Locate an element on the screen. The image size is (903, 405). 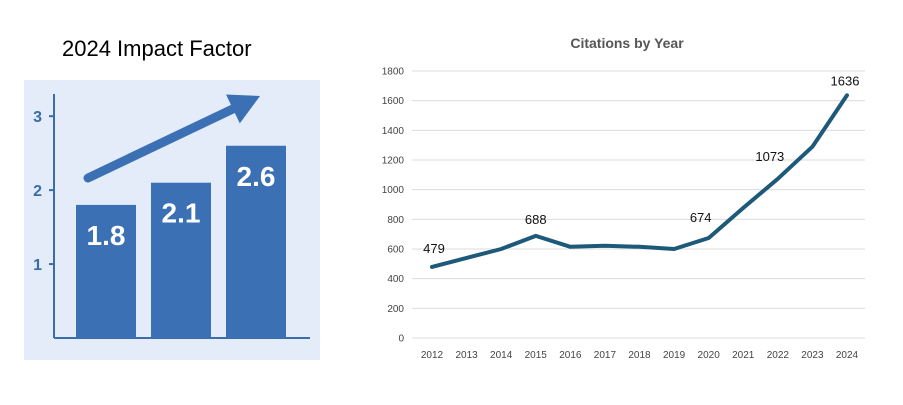
y-tick-label: 1 is located at coordinates (37, 265).